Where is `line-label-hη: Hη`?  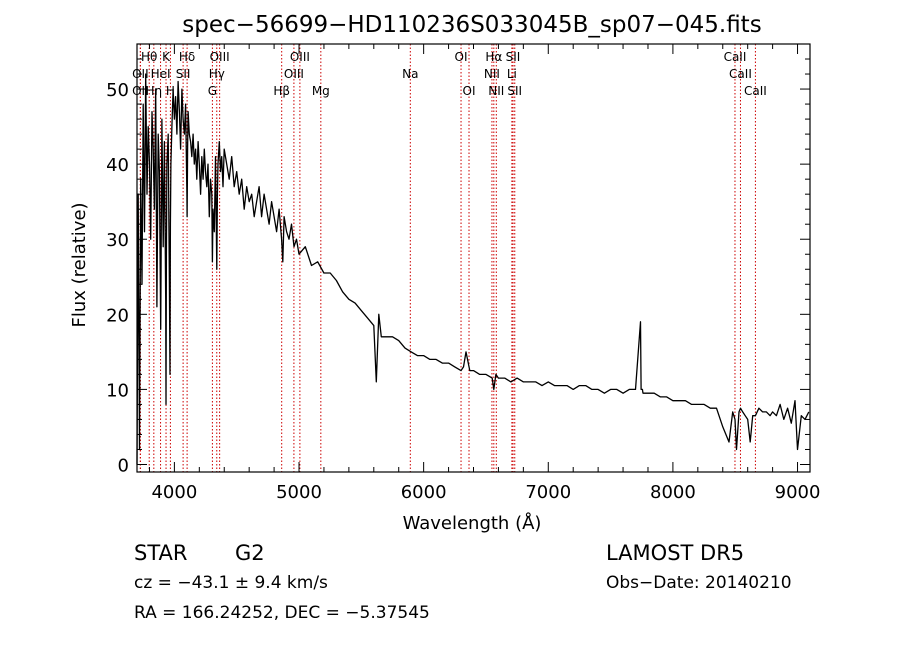 line-label-hη: Hη is located at coordinates (154, 91).